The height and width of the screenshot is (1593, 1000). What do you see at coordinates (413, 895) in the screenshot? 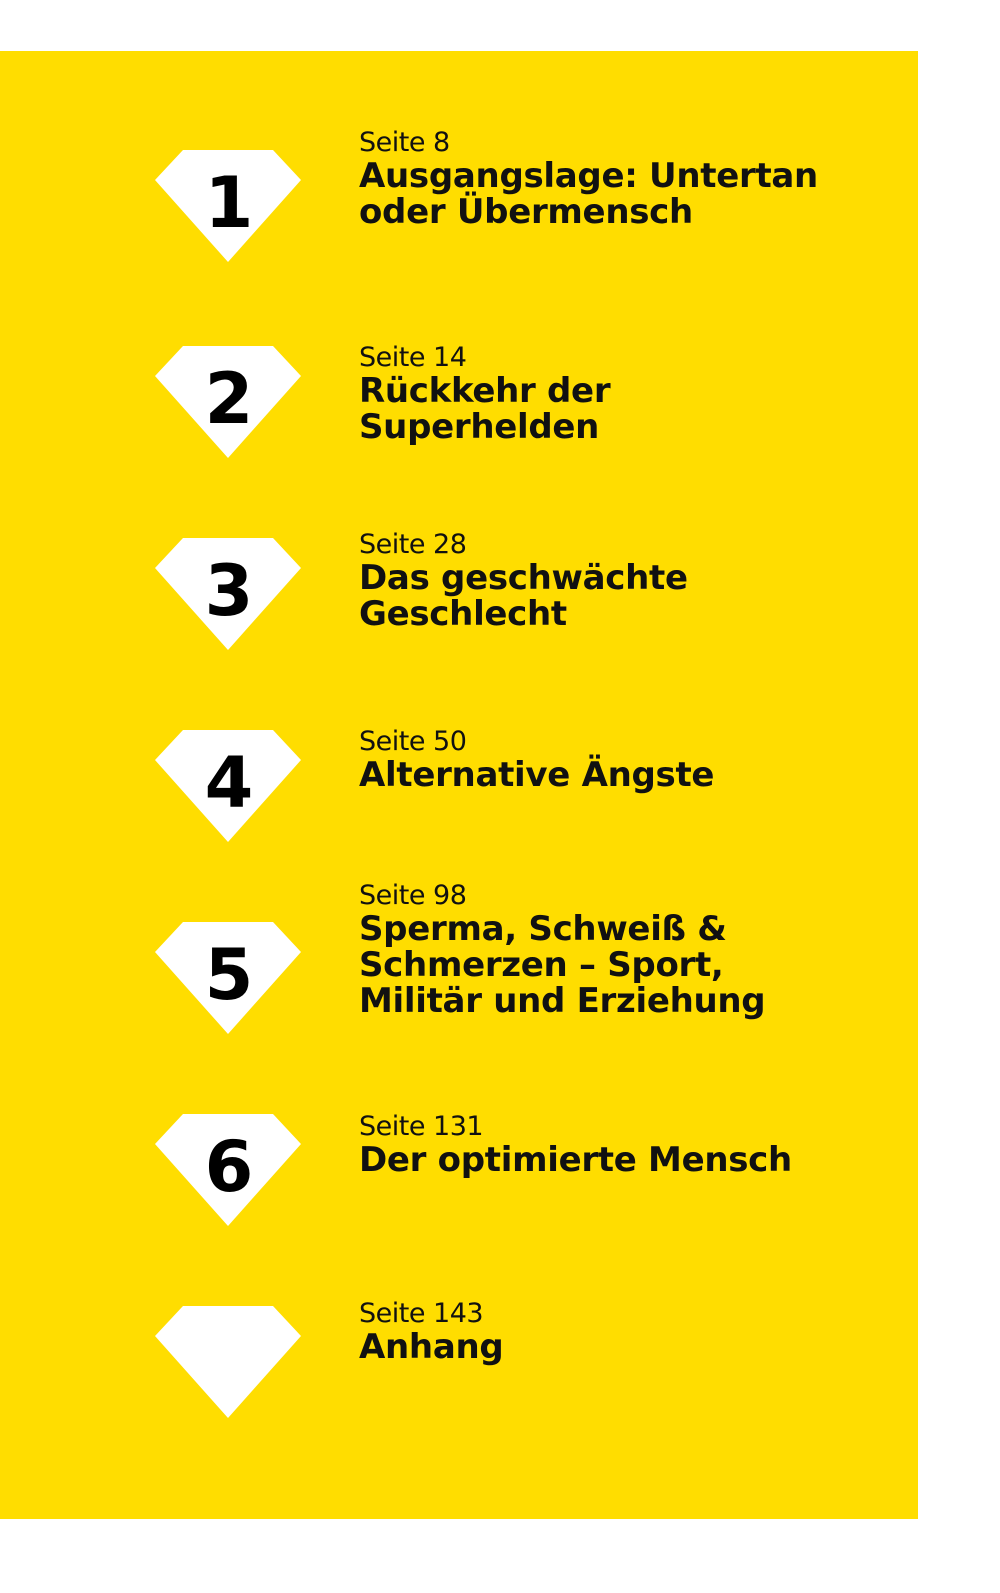
I see `page-reference: Seite 98` at bounding box center [413, 895].